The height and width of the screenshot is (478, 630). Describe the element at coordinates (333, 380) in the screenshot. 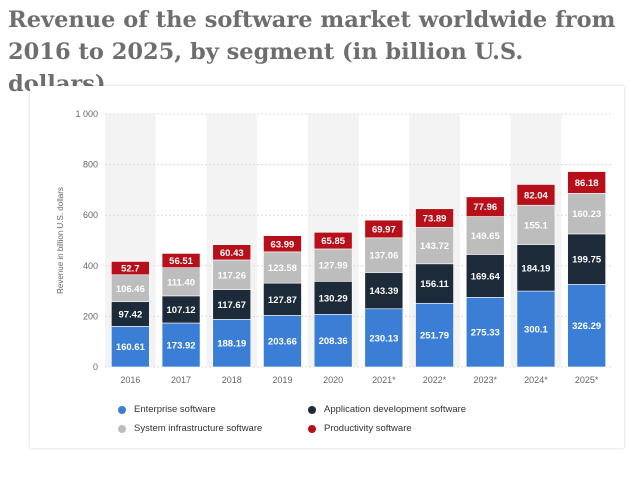

I see `x-tick-label: 2020` at that location.